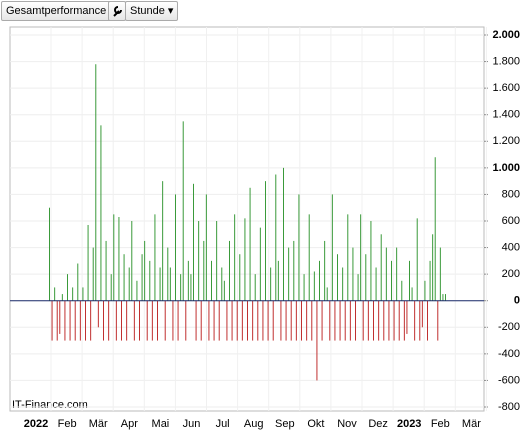 Image resolution: width=525 pixels, height=440 pixels. What do you see at coordinates (254, 424) in the screenshot?
I see `x-tick-label: Aug` at bounding box center [254, 424].